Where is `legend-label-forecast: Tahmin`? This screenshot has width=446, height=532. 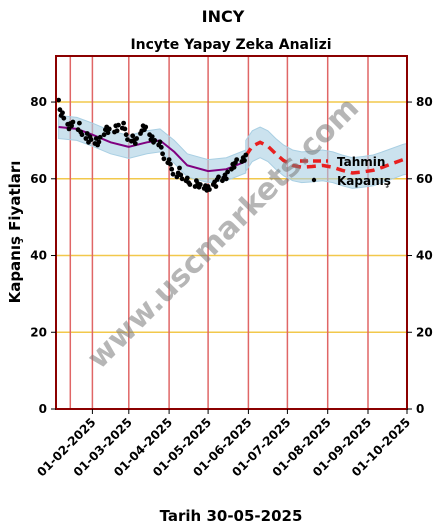 legend-label-forecast: Tahmin is located at coordinates (361, 162).